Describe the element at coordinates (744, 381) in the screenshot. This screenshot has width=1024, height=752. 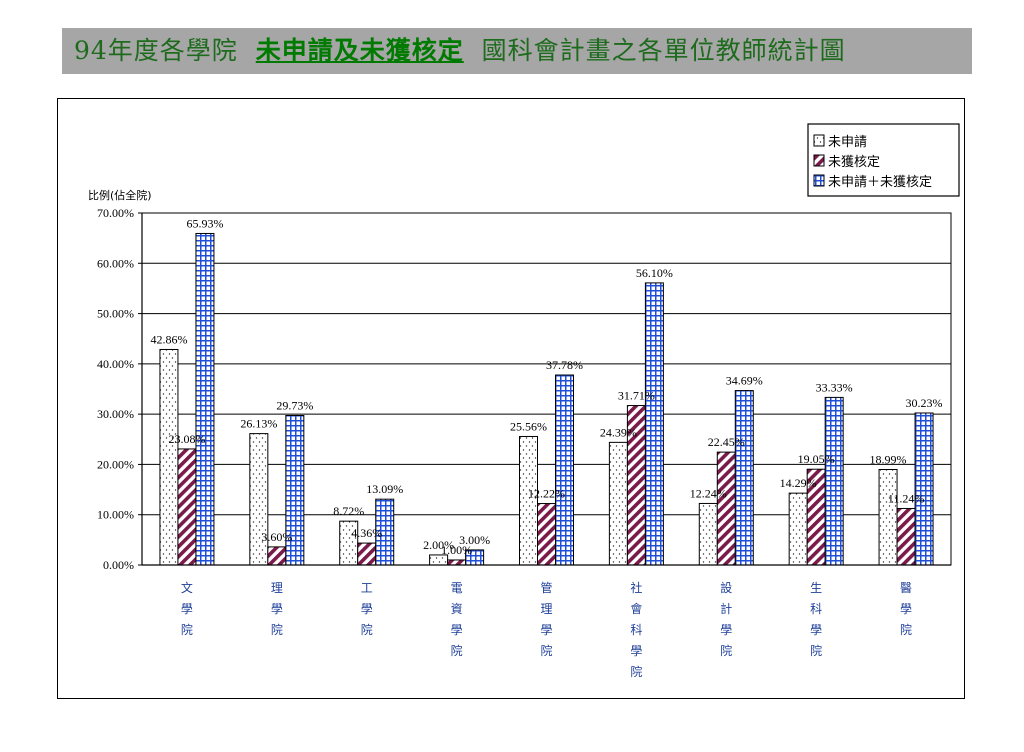
I see `data-label: 34.69%` at that location.